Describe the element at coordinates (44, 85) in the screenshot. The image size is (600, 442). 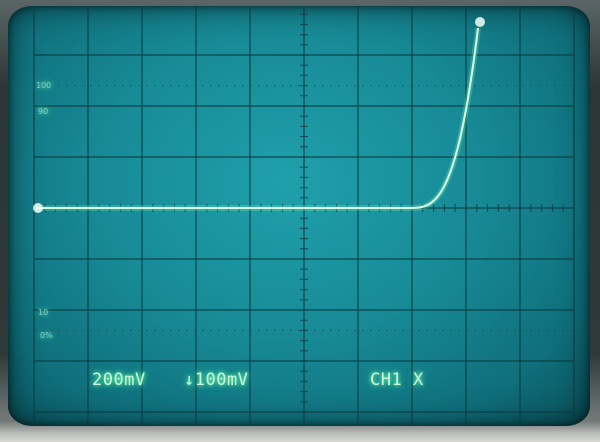
I see `marker-100: 100` at that location.